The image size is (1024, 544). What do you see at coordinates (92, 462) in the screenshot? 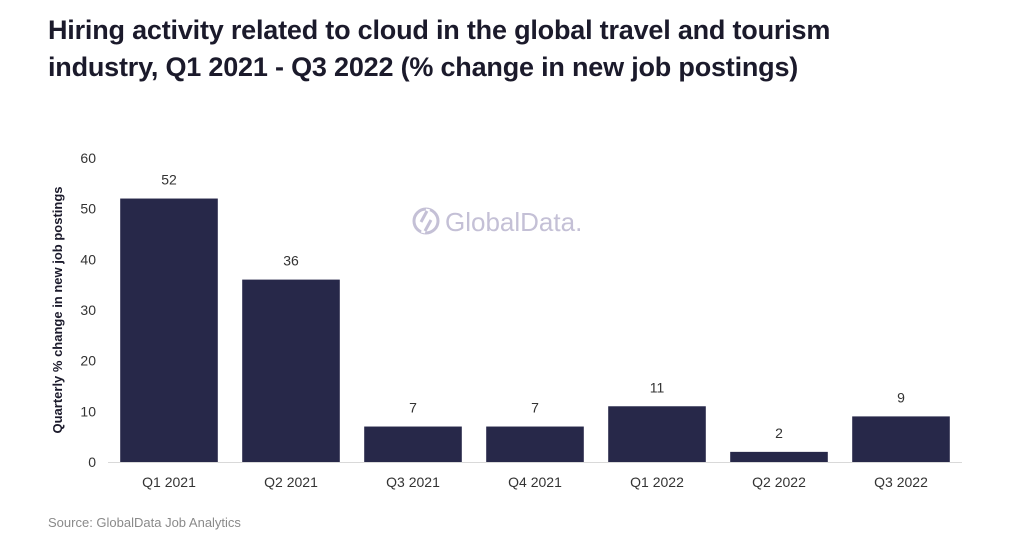
I see `y-tick-label: 0` at bounding box center [92, 462].